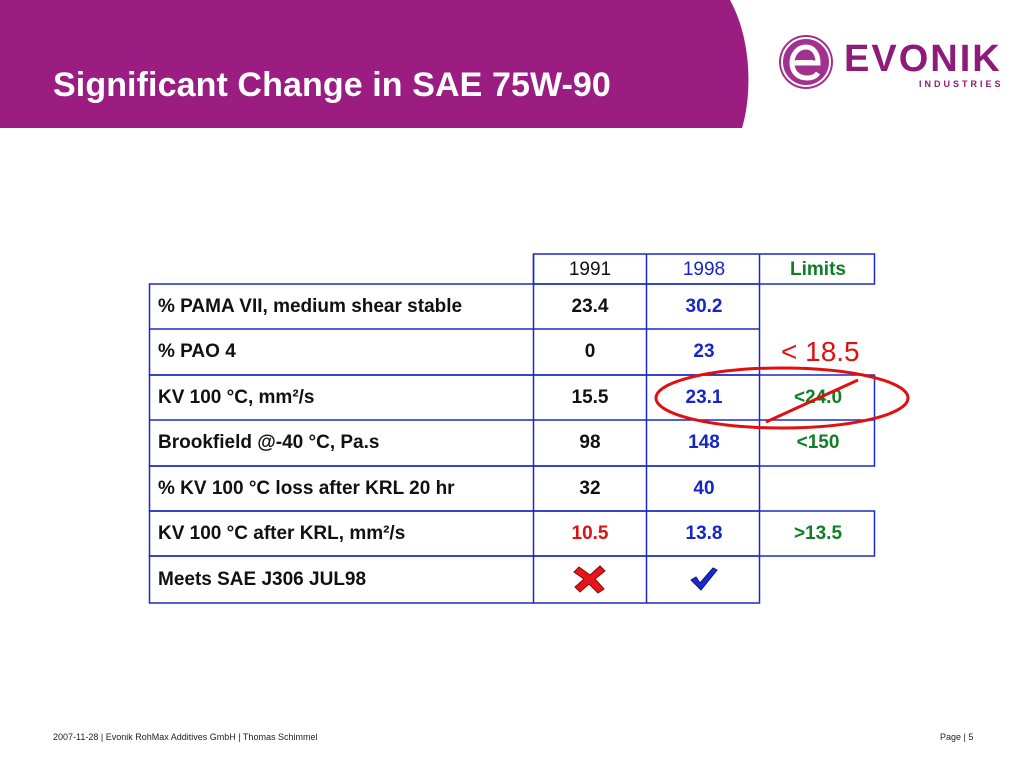  I want to click on row-kv-loss-1998: 40, so click(704, 488).